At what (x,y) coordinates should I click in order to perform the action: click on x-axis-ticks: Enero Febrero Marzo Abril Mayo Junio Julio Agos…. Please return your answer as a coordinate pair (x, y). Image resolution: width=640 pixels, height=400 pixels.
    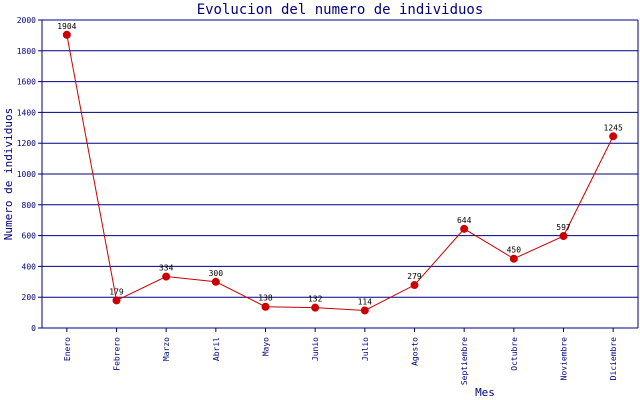
    Looking at the image, I should click on (340, 356).